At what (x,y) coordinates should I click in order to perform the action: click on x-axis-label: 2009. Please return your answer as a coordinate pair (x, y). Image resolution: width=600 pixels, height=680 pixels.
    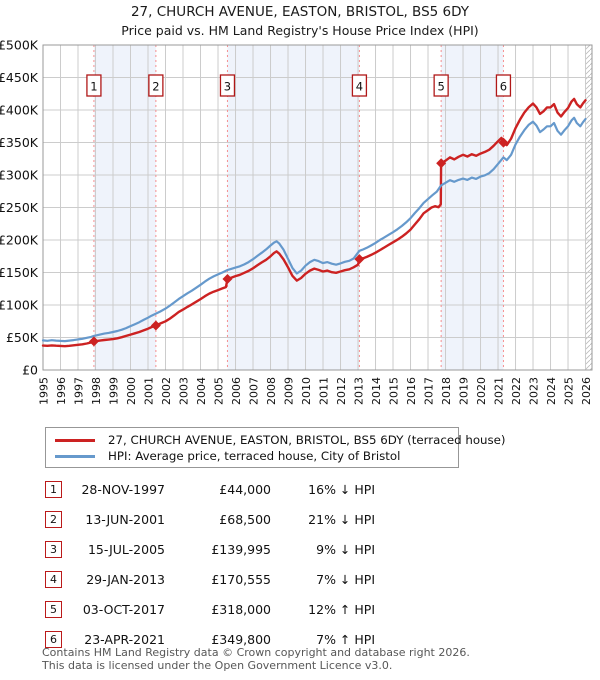
    Looking at the image, I should click on (289, 391).